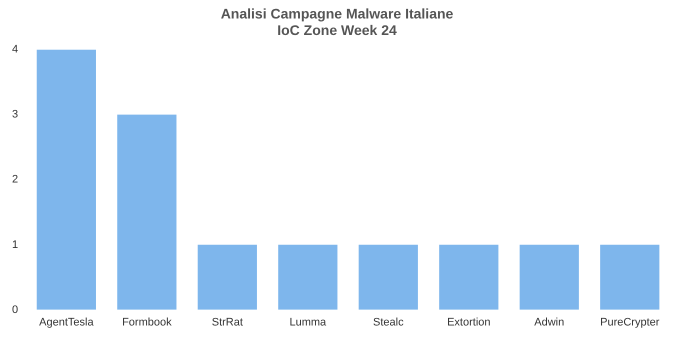  I want to click on y-tick-label: 4, so click(15, 50).